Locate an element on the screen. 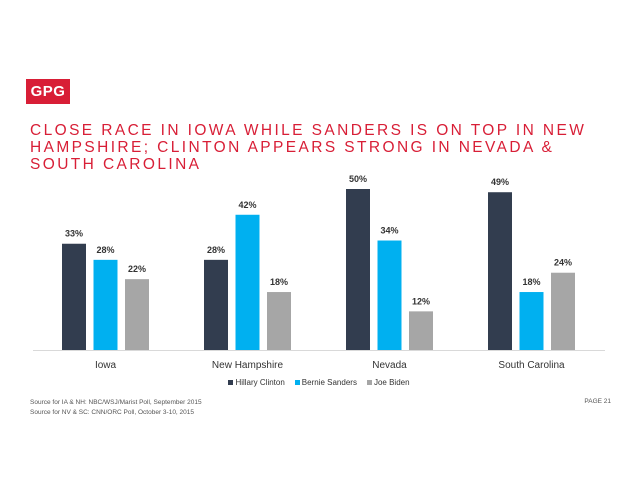 The image size is (638, 493). legend-item-sanders: Bernie Sanders is located at coordinates (325, 382).